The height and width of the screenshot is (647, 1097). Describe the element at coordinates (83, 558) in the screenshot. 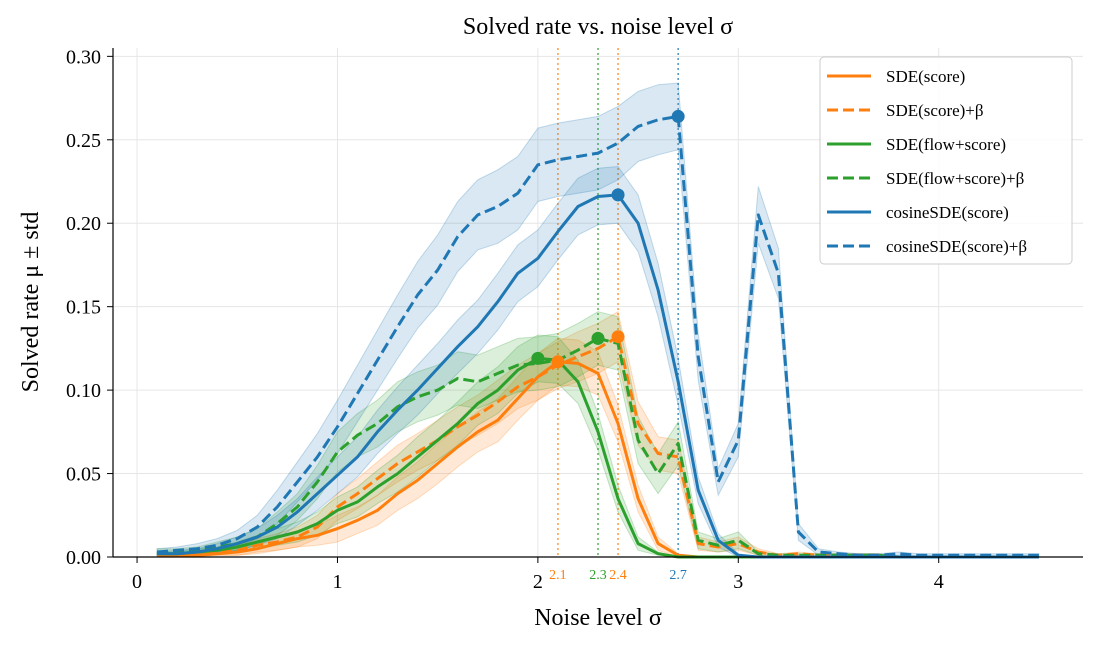

I see `y-tick-label: 0.00` at that location.